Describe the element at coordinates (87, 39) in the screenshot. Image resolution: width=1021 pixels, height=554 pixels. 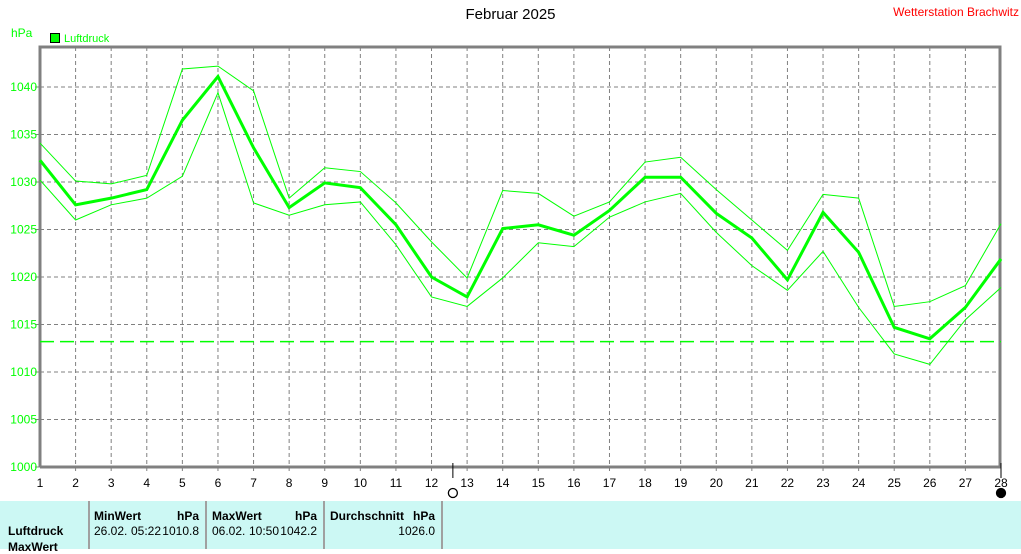
I see `legend-label: Luftdruck` at that location.